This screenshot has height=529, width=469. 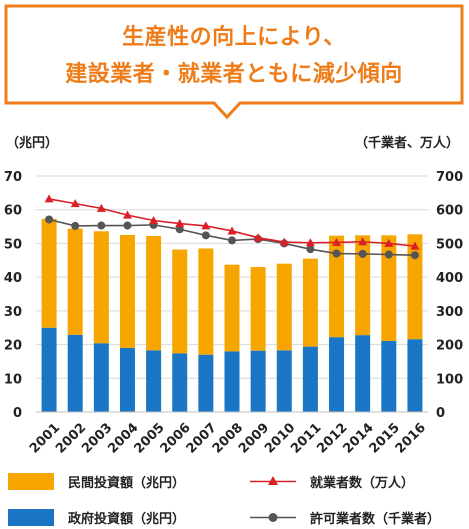 What do you see at coordinates (273, 517) in the screenshot?
I see `legend-marker-permits` at bounding box center [273, 517].